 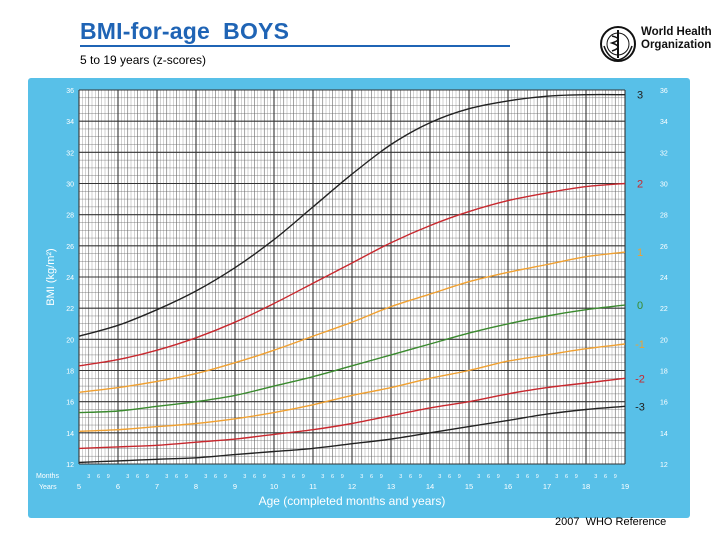 I want to click on y-tick-label-right: 18, so click(x=664, y=372).